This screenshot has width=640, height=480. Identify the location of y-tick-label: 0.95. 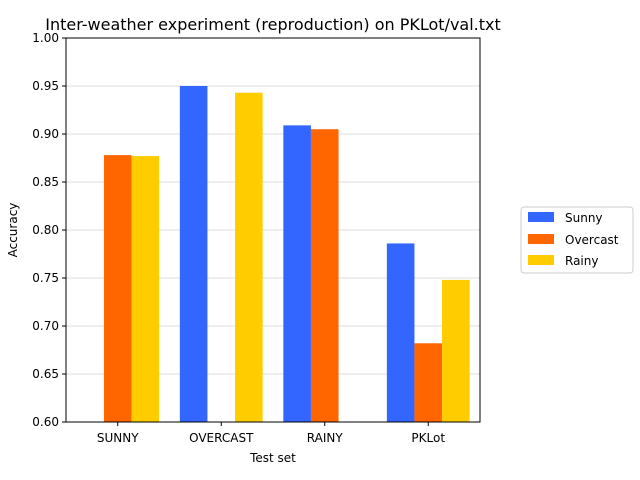
(45, 86).